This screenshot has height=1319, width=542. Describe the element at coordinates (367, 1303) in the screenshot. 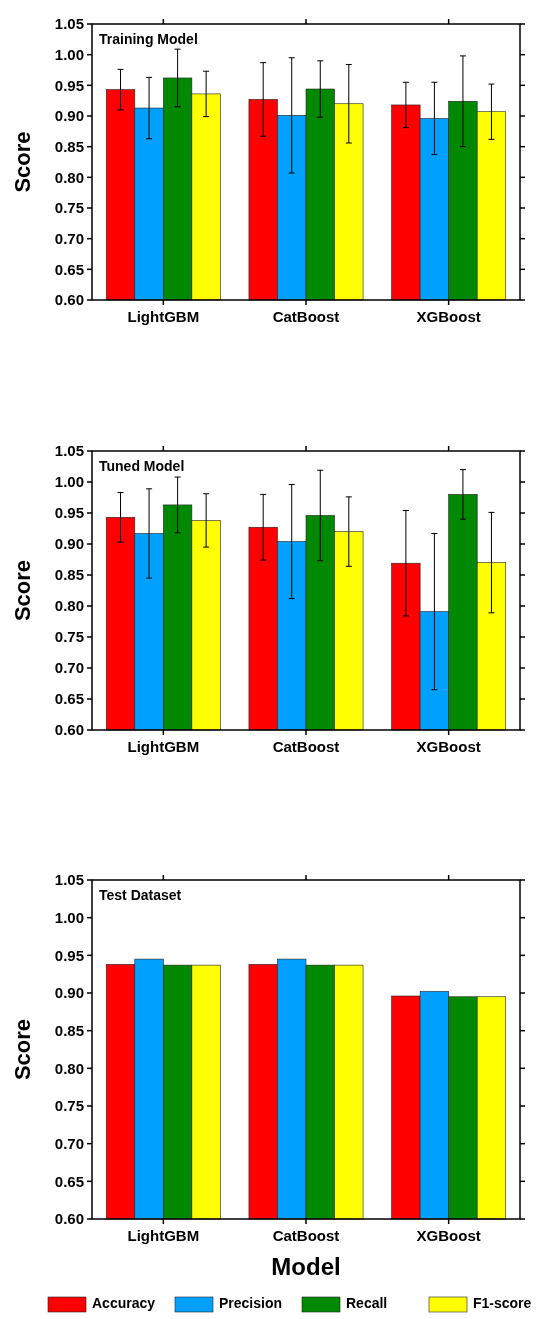

I see `legend-label: Recall` at that location.